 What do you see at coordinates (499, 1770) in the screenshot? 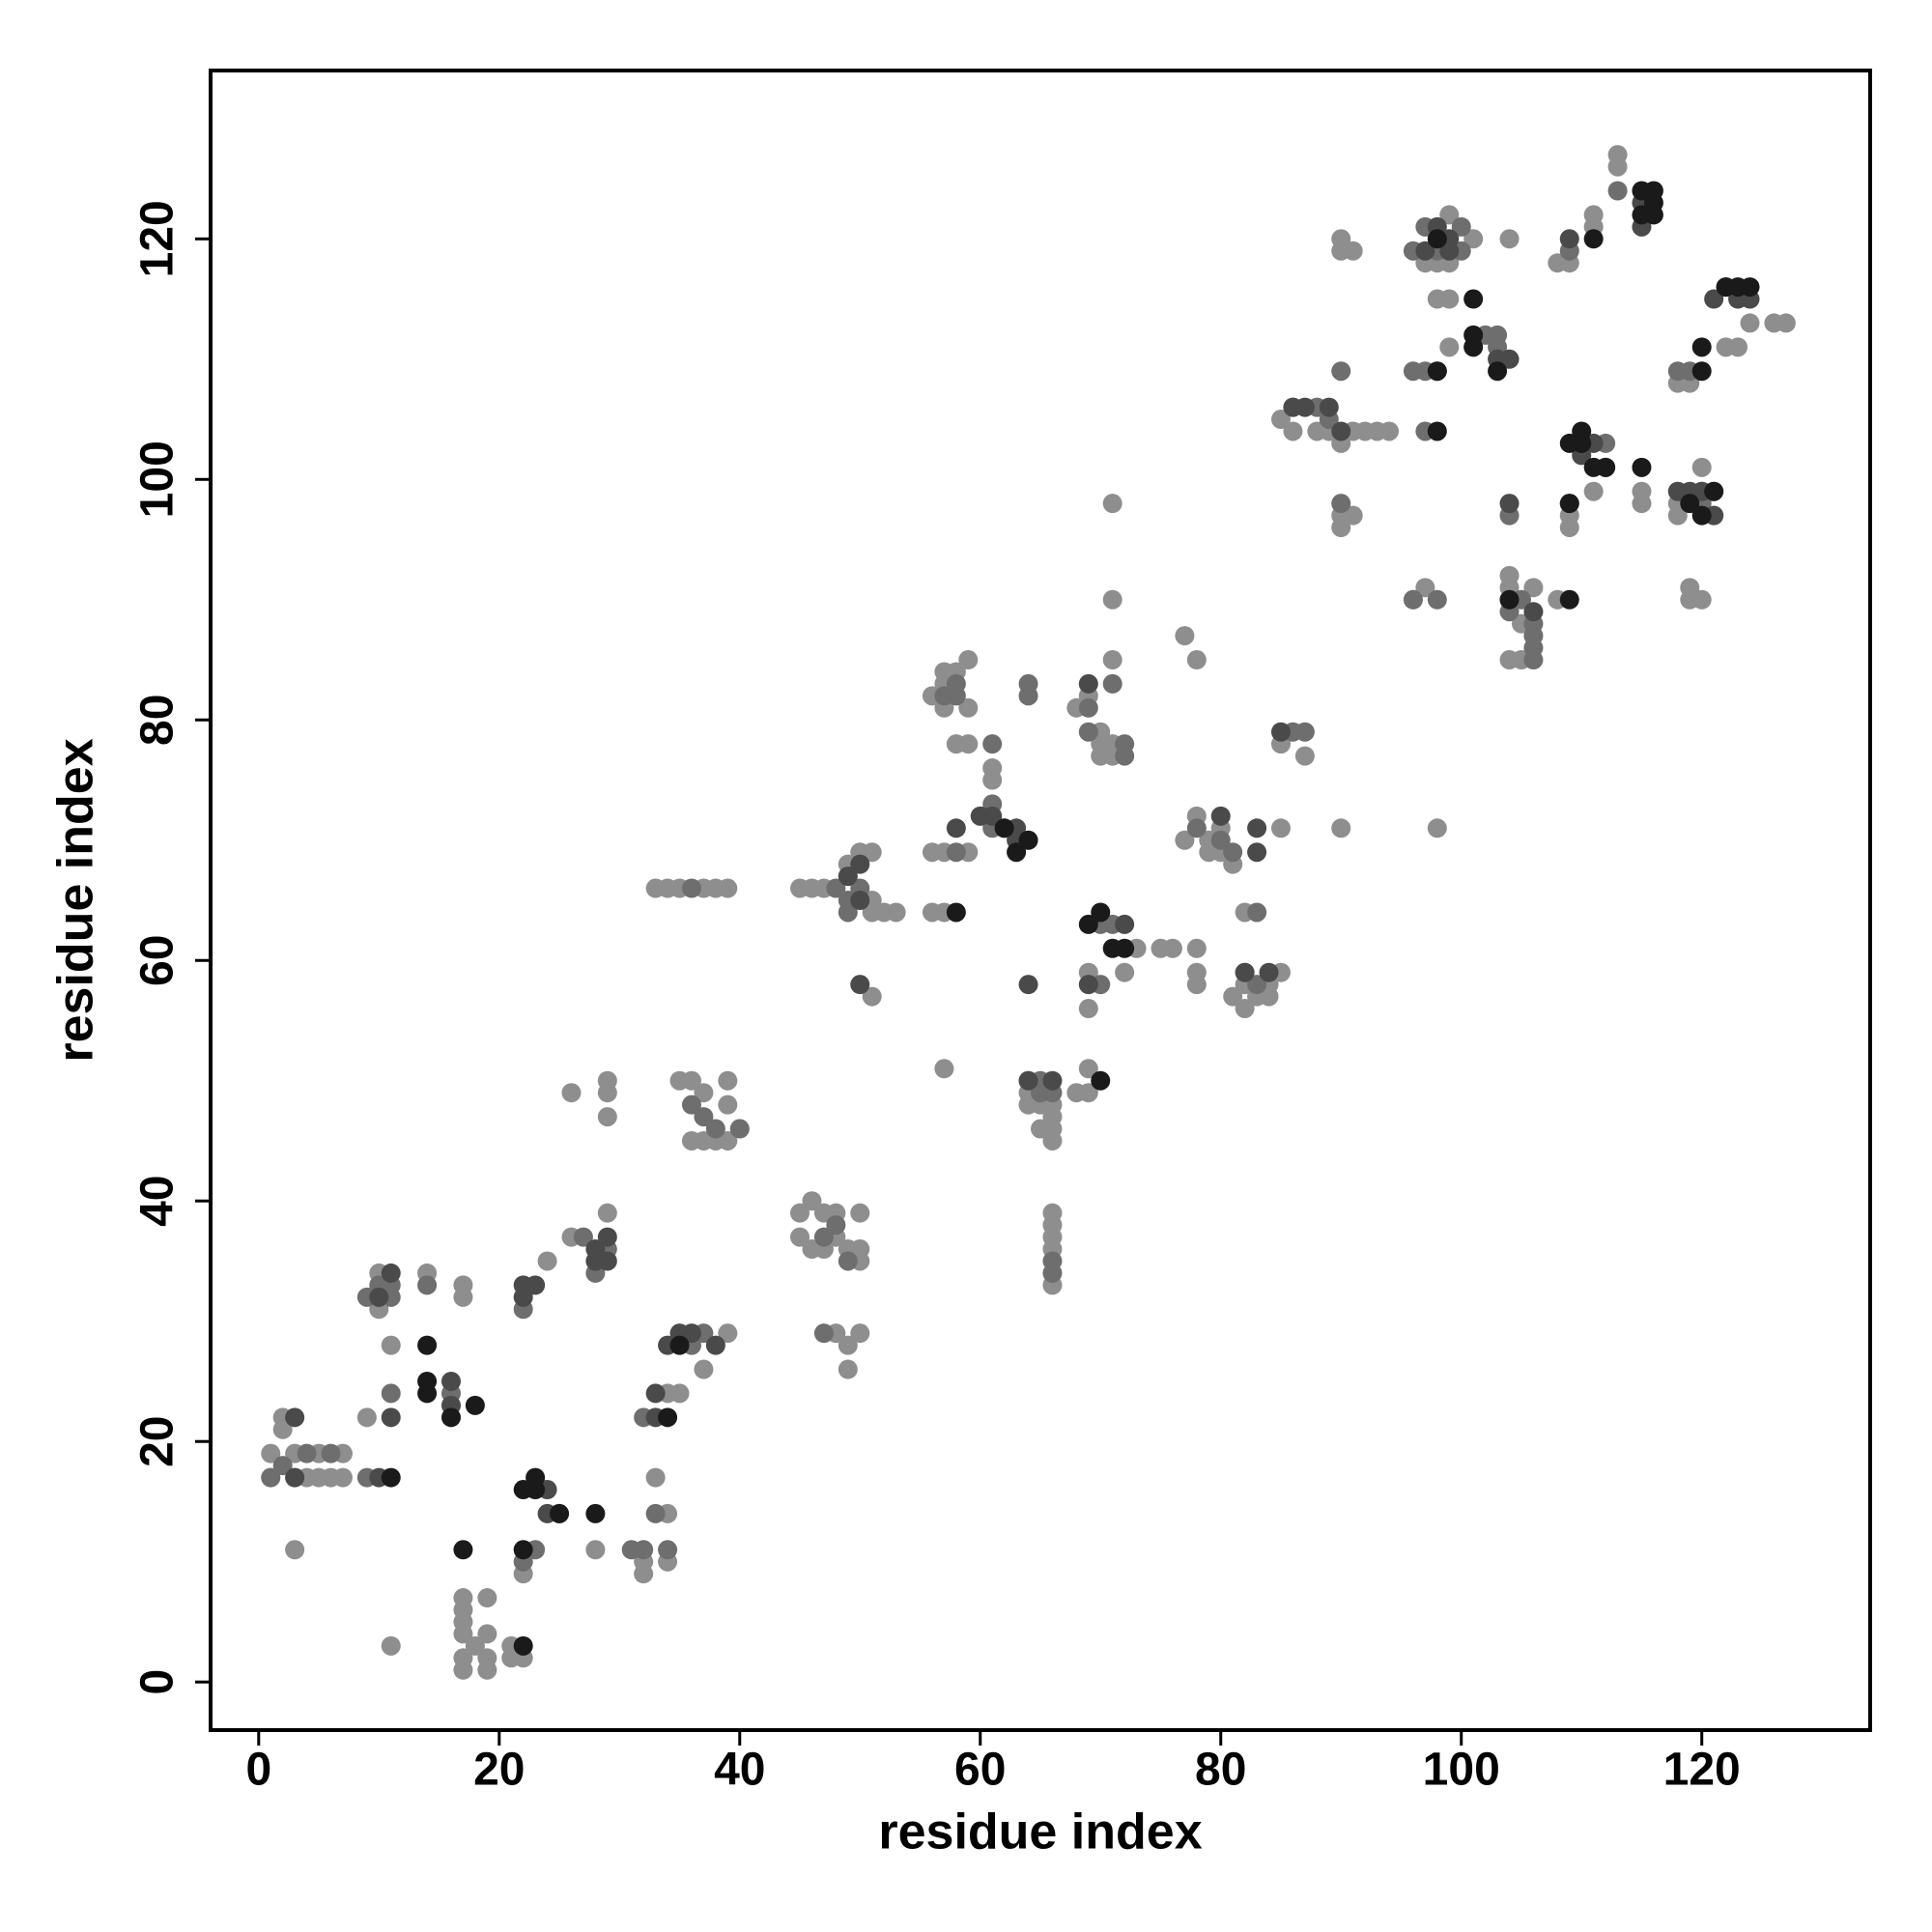
I see `x-tick-label: 20` at bounding box center [499, 1770].